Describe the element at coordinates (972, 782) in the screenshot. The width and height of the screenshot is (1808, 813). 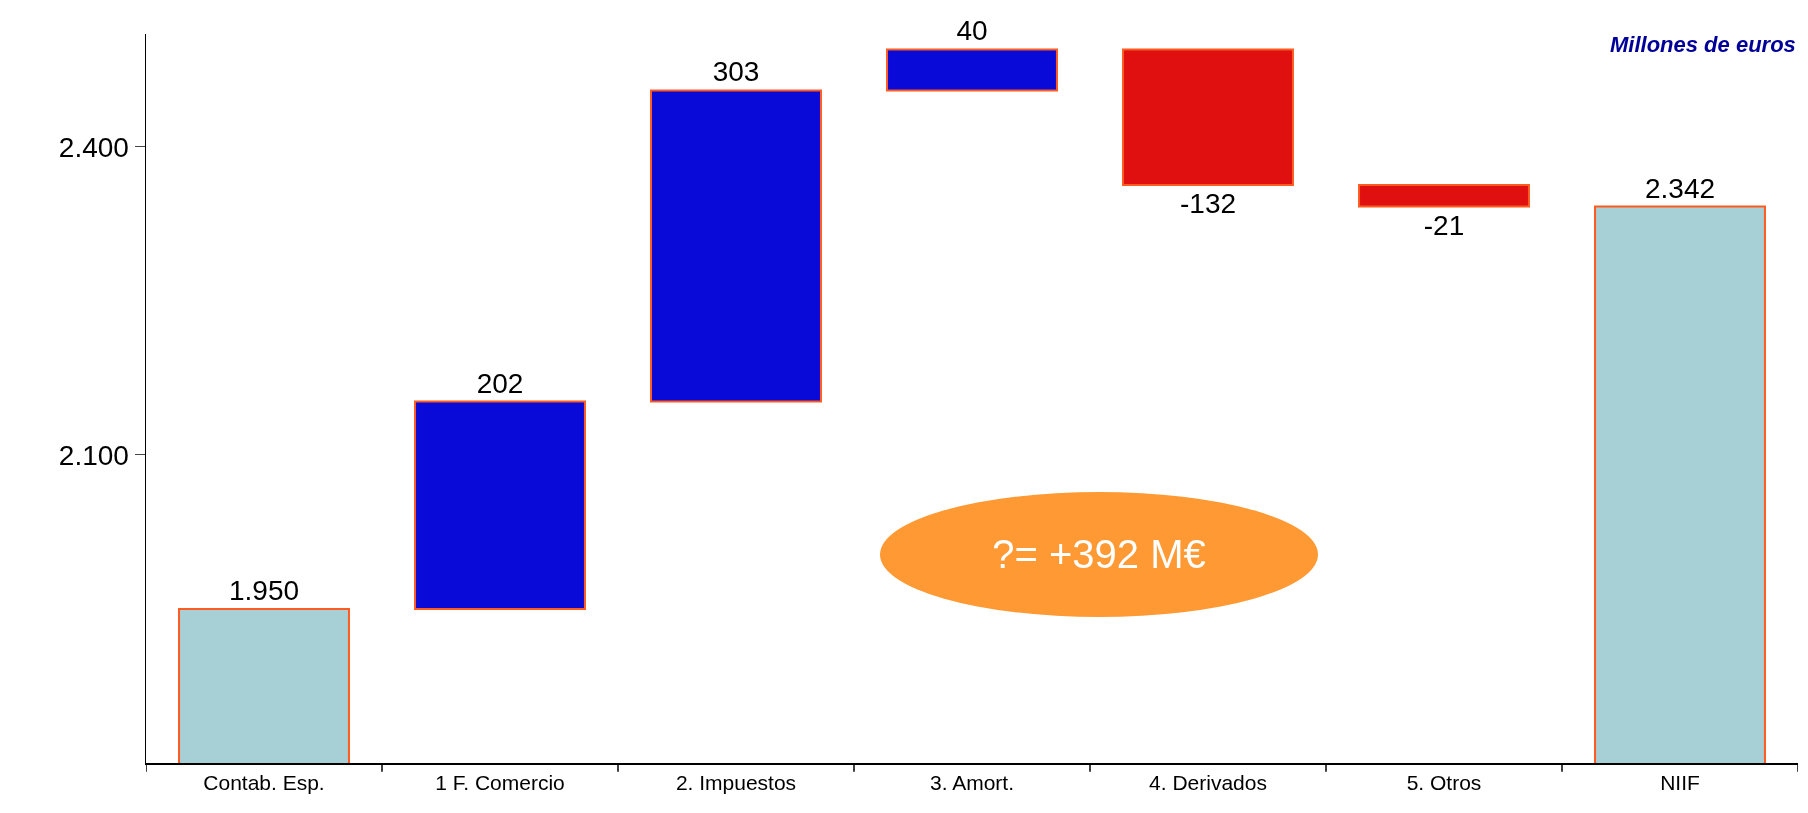
I see `x-tick-label: 3. Amort.` at that location.